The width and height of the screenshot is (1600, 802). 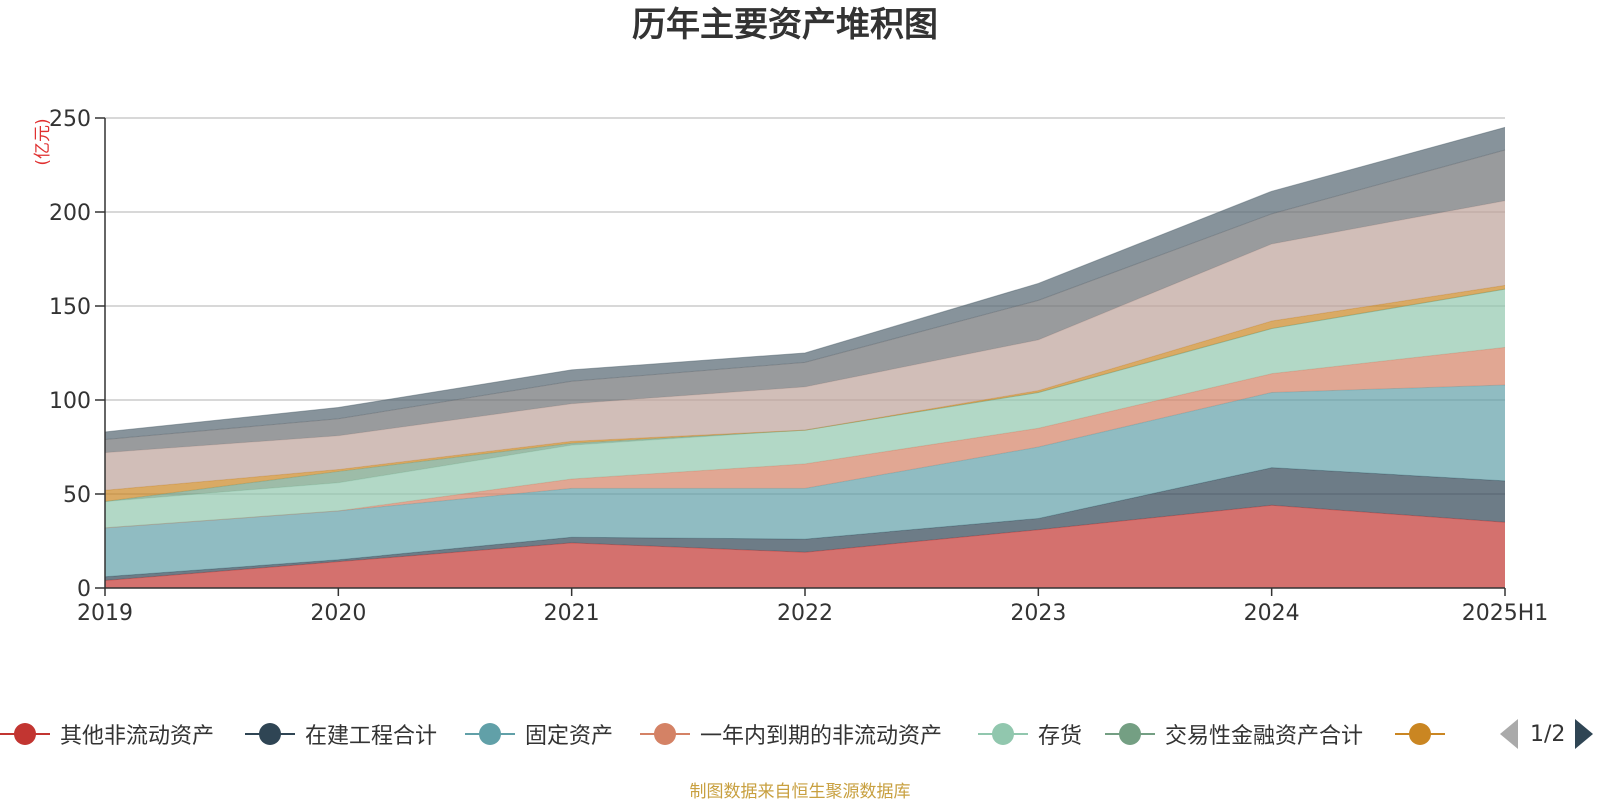 What do you see at coordinates (77, 495) in the screenshot?
I see `y-tick-label: 50` at bounding box center [77, 495].